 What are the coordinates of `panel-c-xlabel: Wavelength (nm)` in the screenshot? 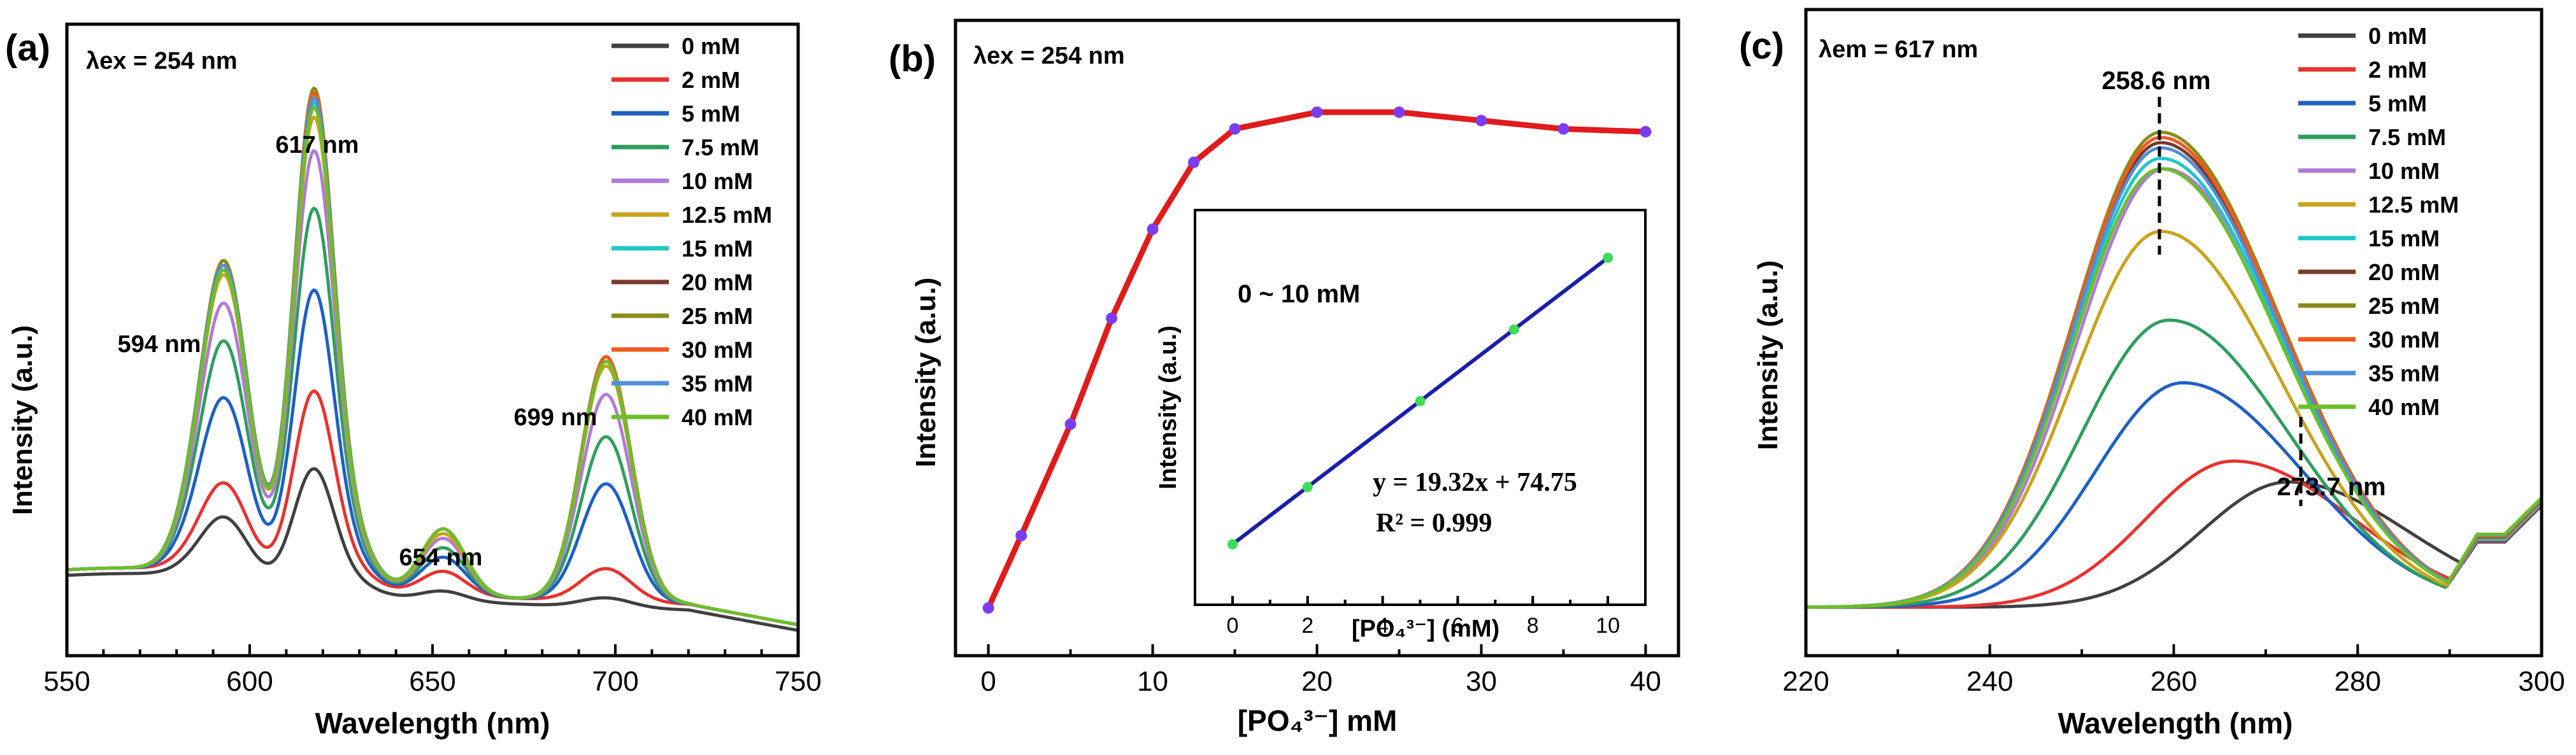 It's located at (2176, 724).